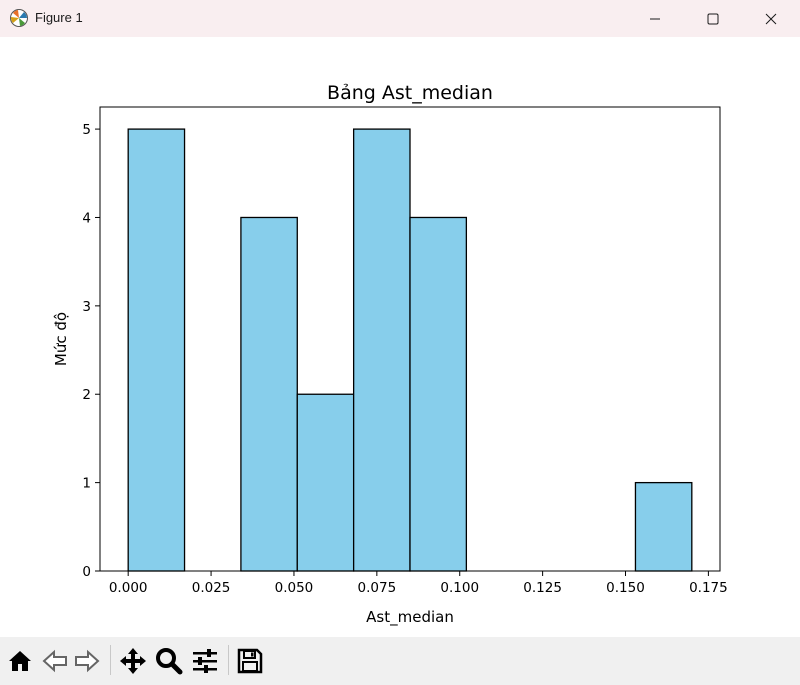 Image resolution: width=800 pixels, height=685 pixels. I want to click on y-tick-label: 2, so click(86, 395).